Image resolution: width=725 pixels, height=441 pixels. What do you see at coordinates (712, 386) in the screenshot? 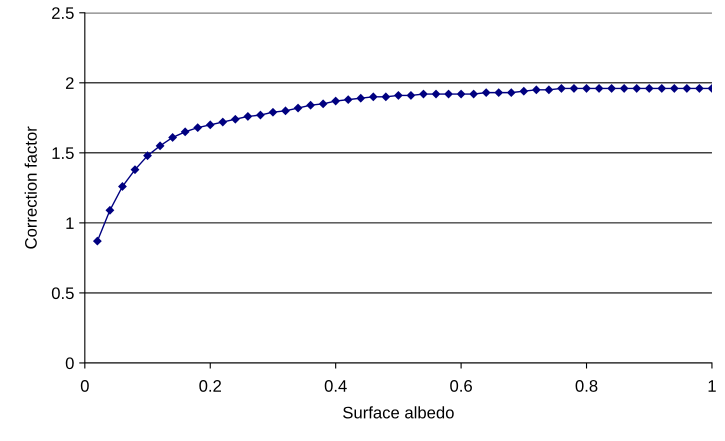
I see `x-tick-label: 1` at bounding box center [712, 386].